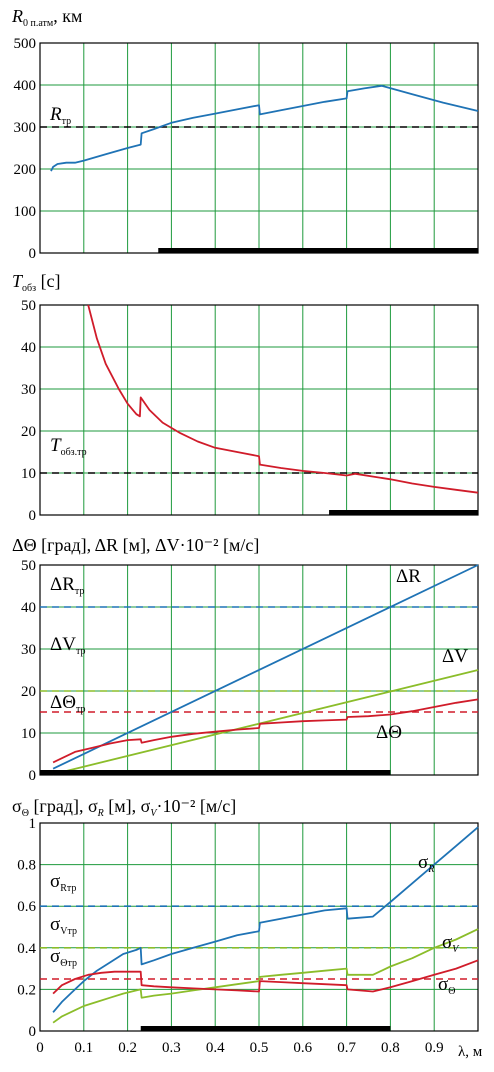 The image size is (494, 1072). Describe the element at coordinates (25, 44) in the screenshot. I see `y-tick-label: 500` at that location.